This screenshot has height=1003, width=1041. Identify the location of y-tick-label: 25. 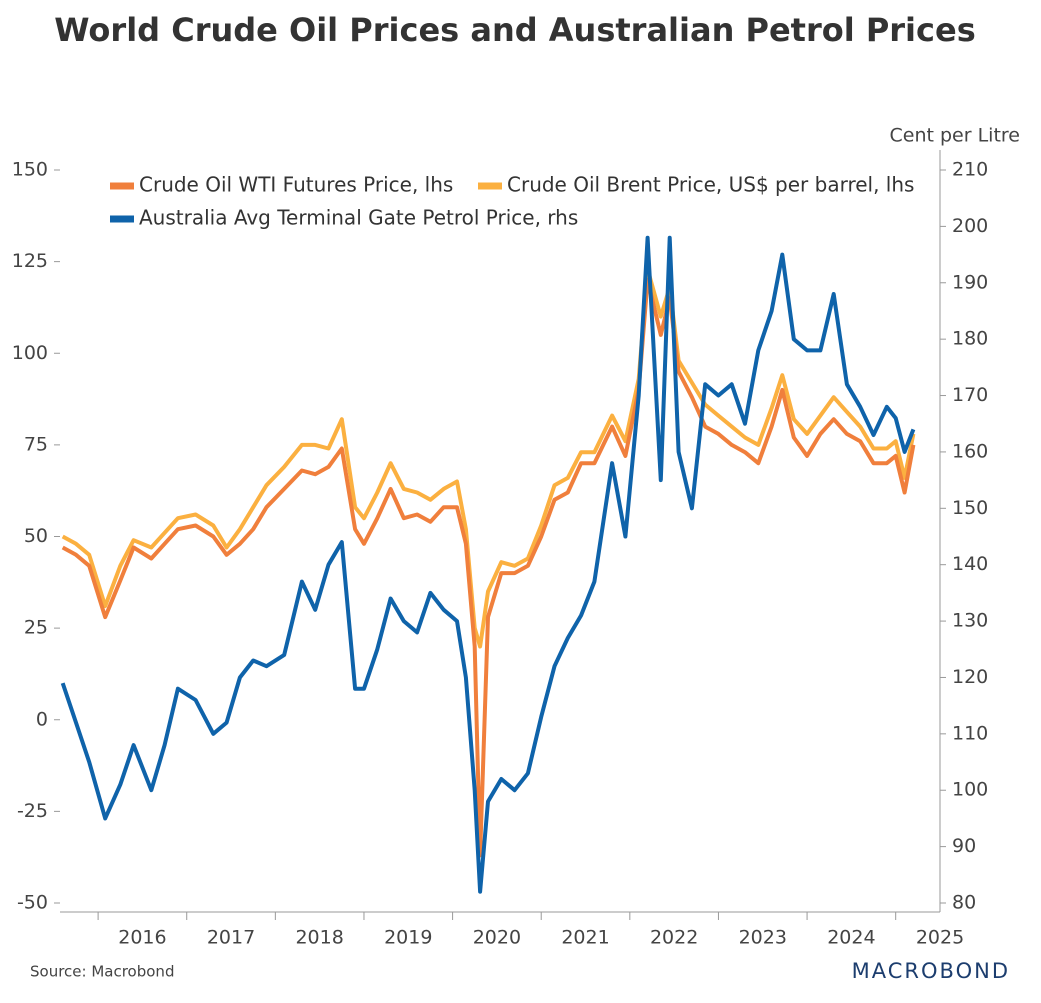
(36, 628).